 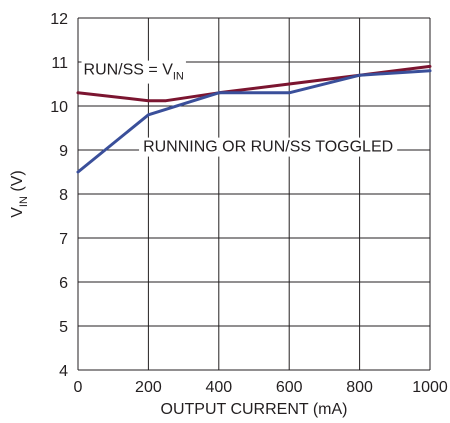 What do you see at coordinates (359, 387) in the screenshot?
I see `x-tick-label-800: 800` at bounding box center [359, 387].